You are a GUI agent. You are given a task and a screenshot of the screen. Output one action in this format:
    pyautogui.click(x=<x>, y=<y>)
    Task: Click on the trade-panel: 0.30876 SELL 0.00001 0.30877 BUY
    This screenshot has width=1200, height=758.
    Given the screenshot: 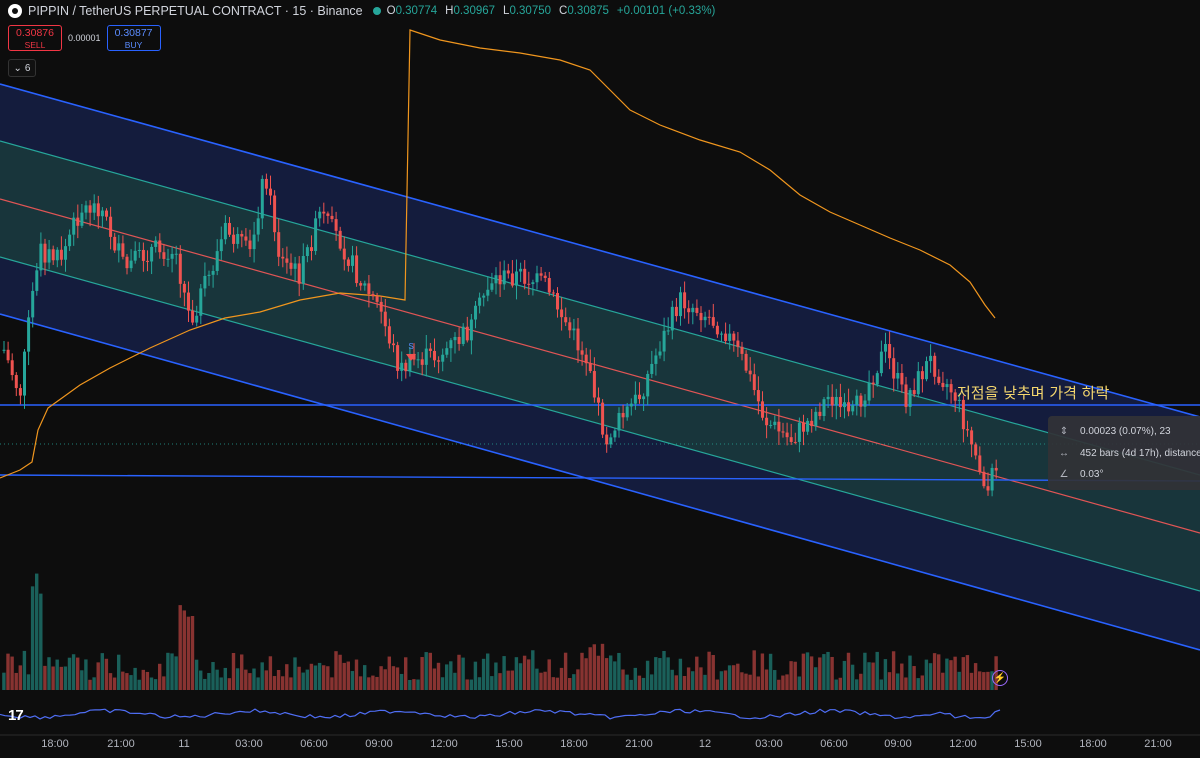 What is the action you would take?
    pyautogui.click(x=84, y=38)
    